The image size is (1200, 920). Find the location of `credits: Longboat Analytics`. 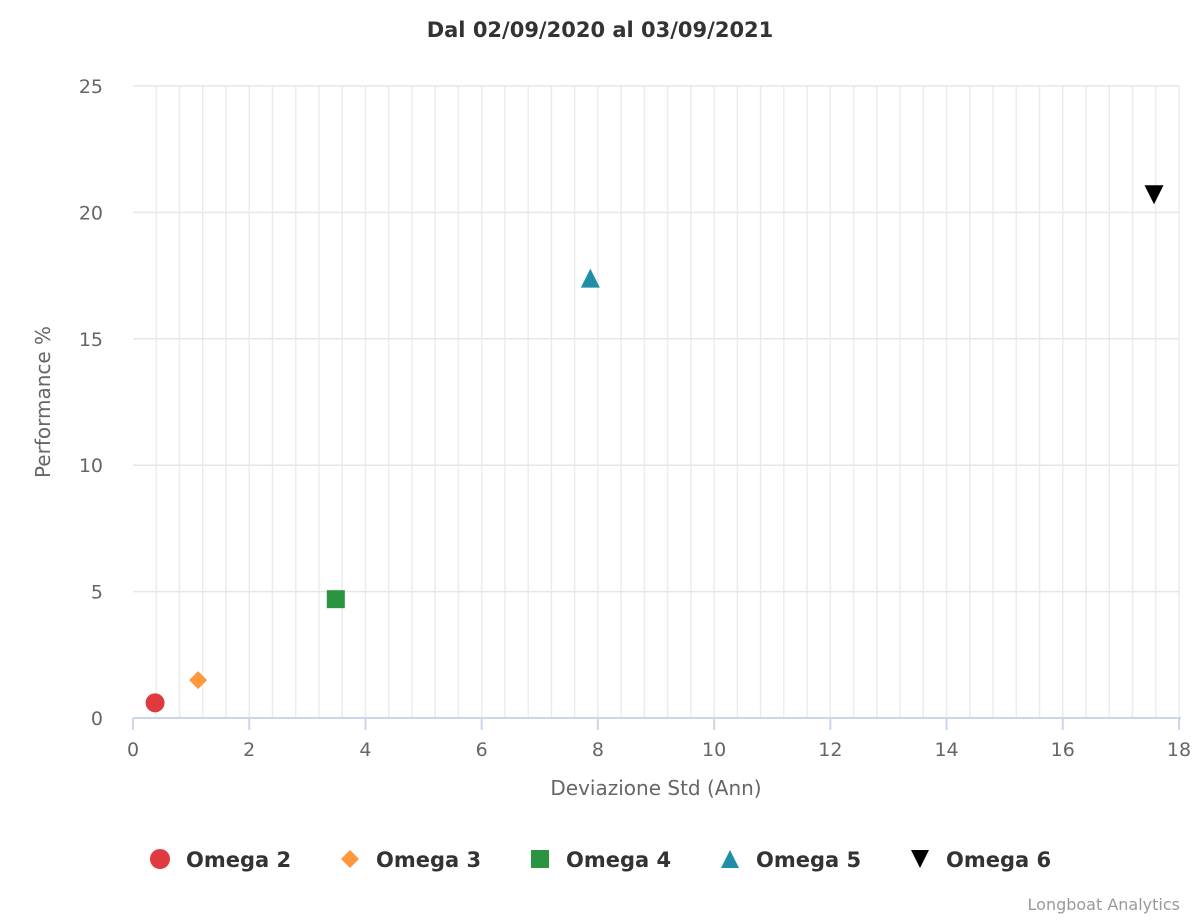

credits: Longboat Analytics is located at coordinates (1104, 904).